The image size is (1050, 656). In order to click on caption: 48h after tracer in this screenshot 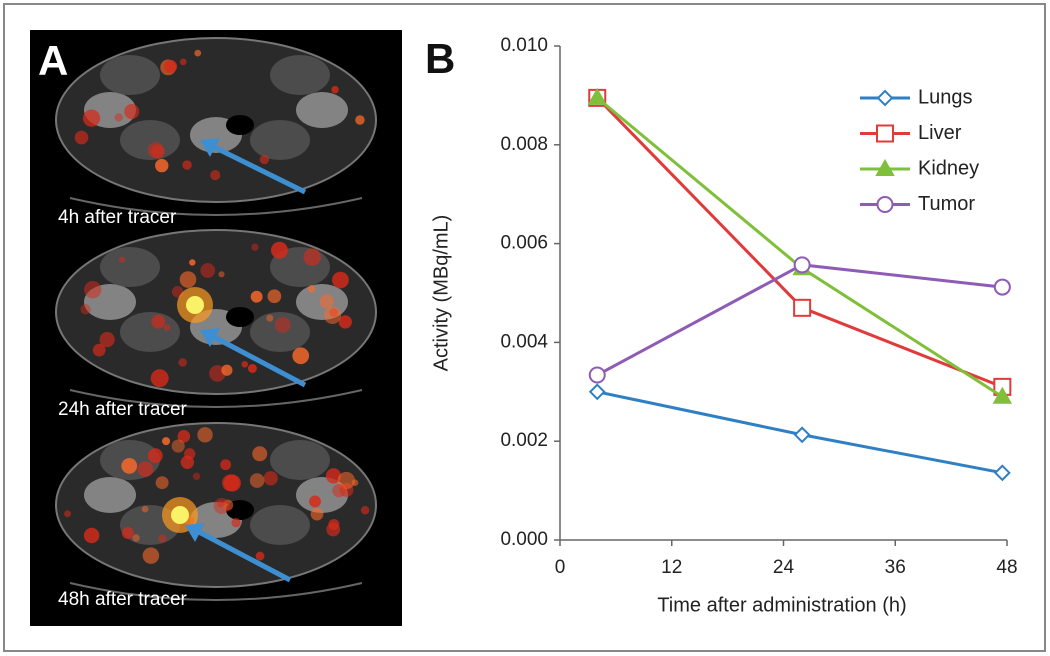, I will do `click(123, 599)`.